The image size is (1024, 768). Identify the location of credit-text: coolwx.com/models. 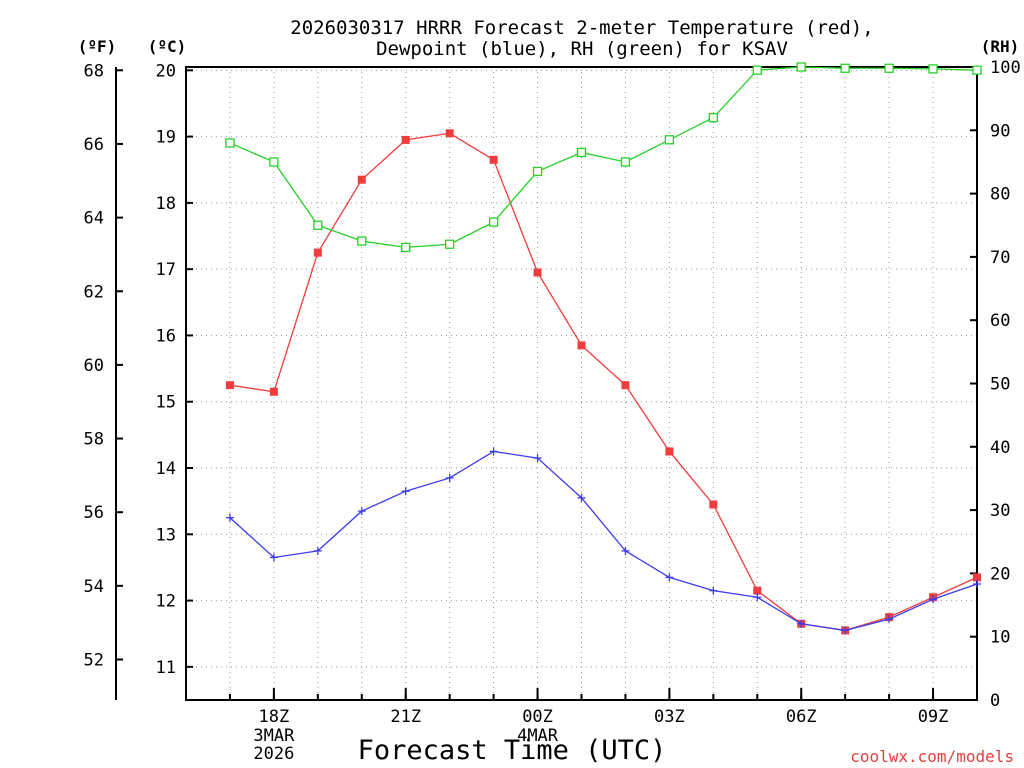
(932, 756).